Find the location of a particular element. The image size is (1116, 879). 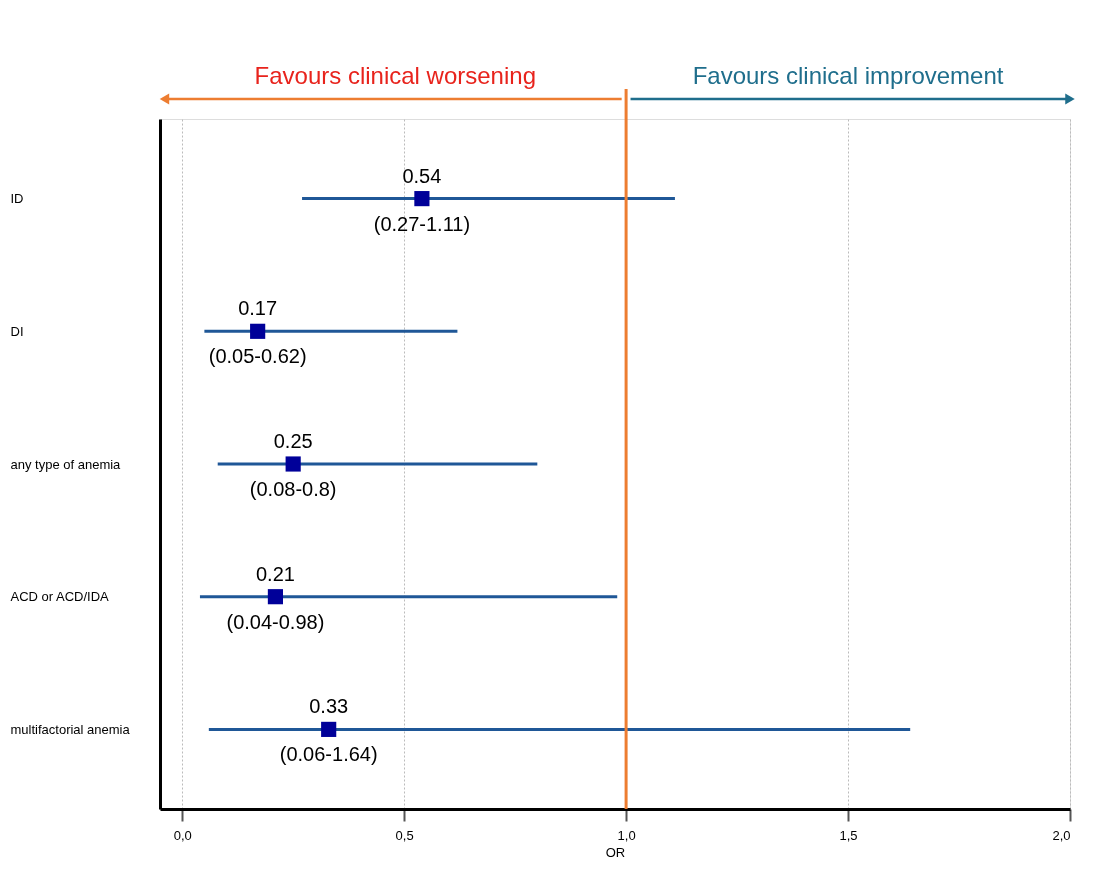

text: Favours clinical improvement is located at coordinates (848, 75).